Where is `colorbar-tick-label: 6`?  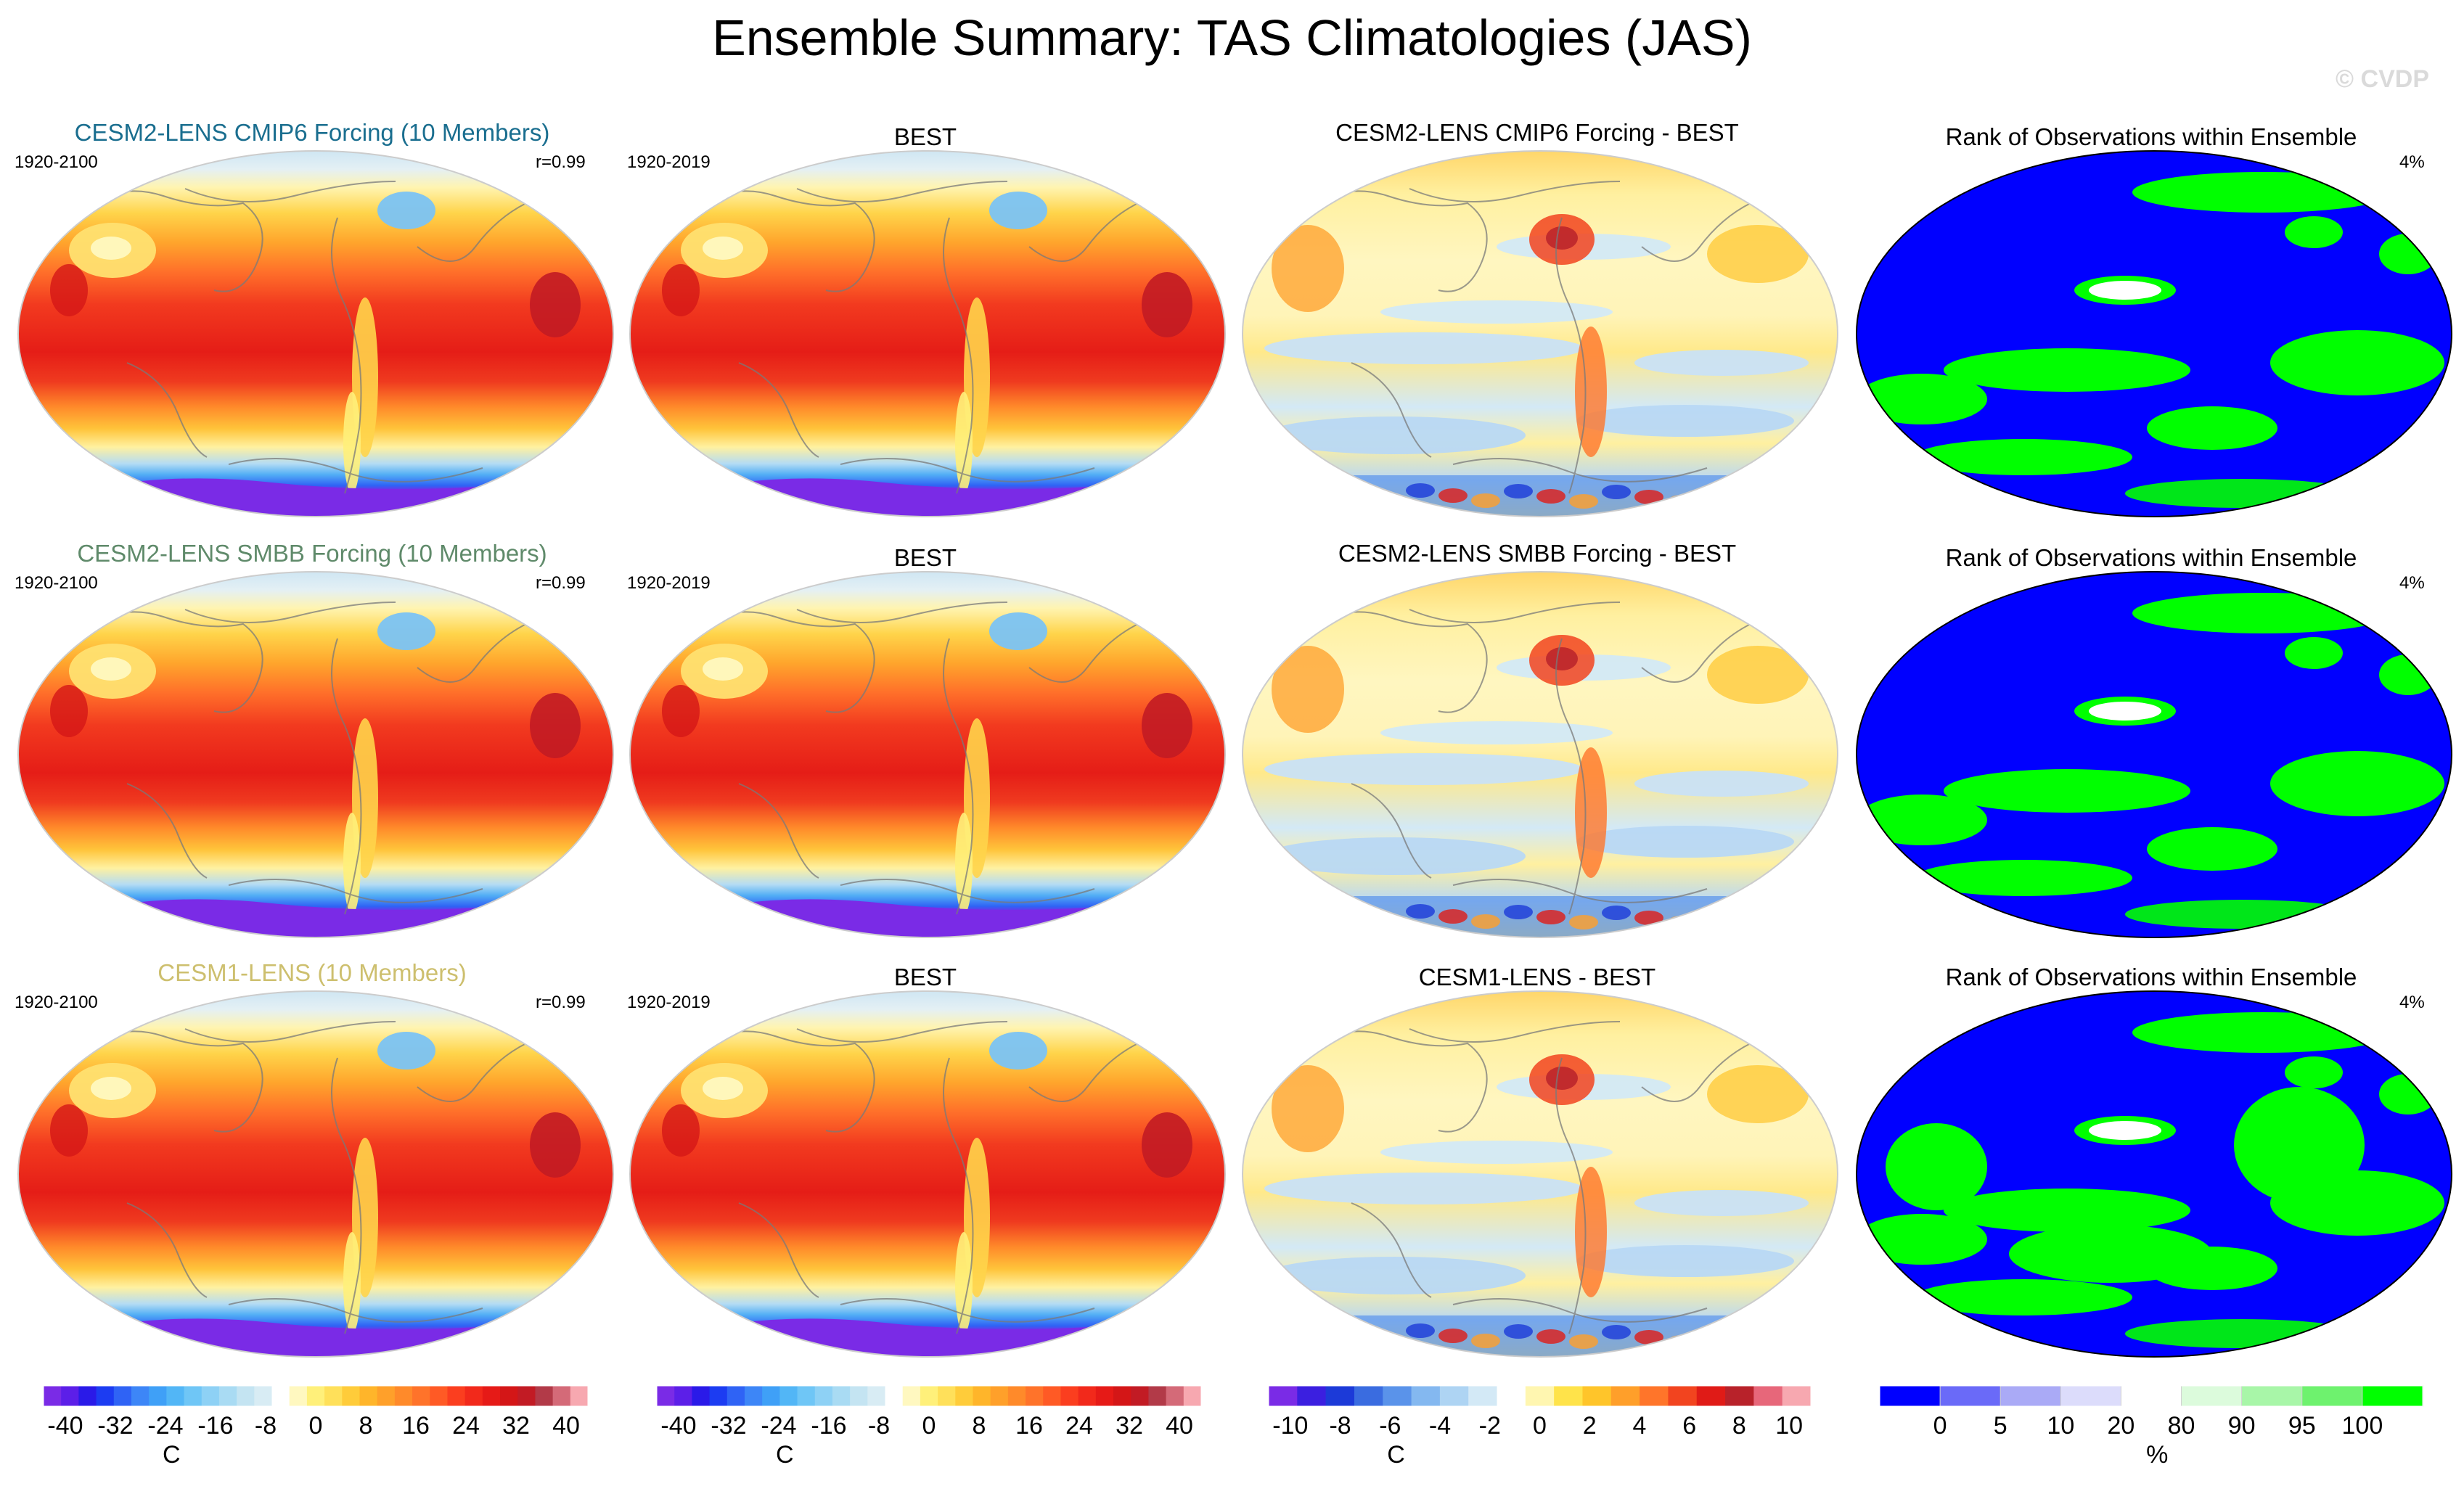 colorbar-tick-label: 6 is located at coordinates (1689, 1426).